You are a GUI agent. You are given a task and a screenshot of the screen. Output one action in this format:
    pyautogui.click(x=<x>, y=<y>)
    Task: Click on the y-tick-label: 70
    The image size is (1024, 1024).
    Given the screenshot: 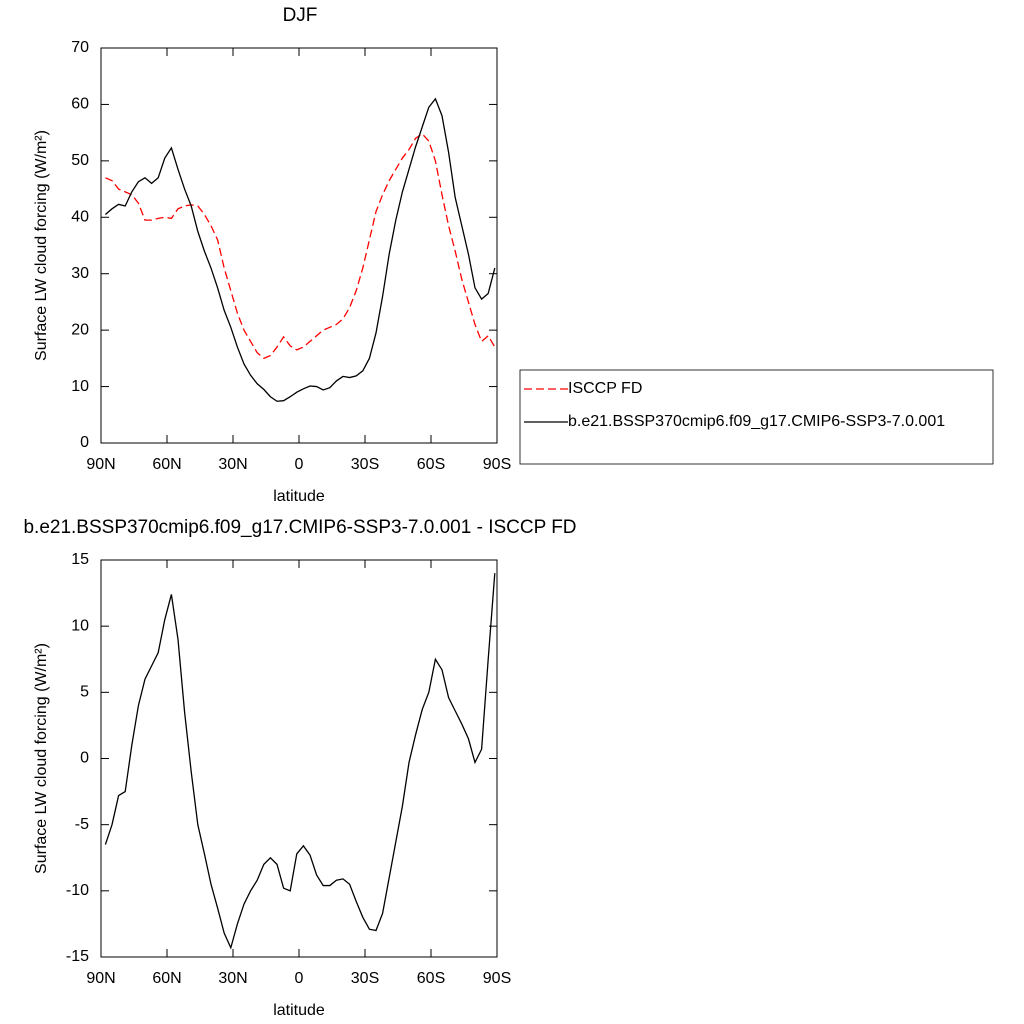 What is the action you would take?
    pyautogui.click(x=80, y=47)
    